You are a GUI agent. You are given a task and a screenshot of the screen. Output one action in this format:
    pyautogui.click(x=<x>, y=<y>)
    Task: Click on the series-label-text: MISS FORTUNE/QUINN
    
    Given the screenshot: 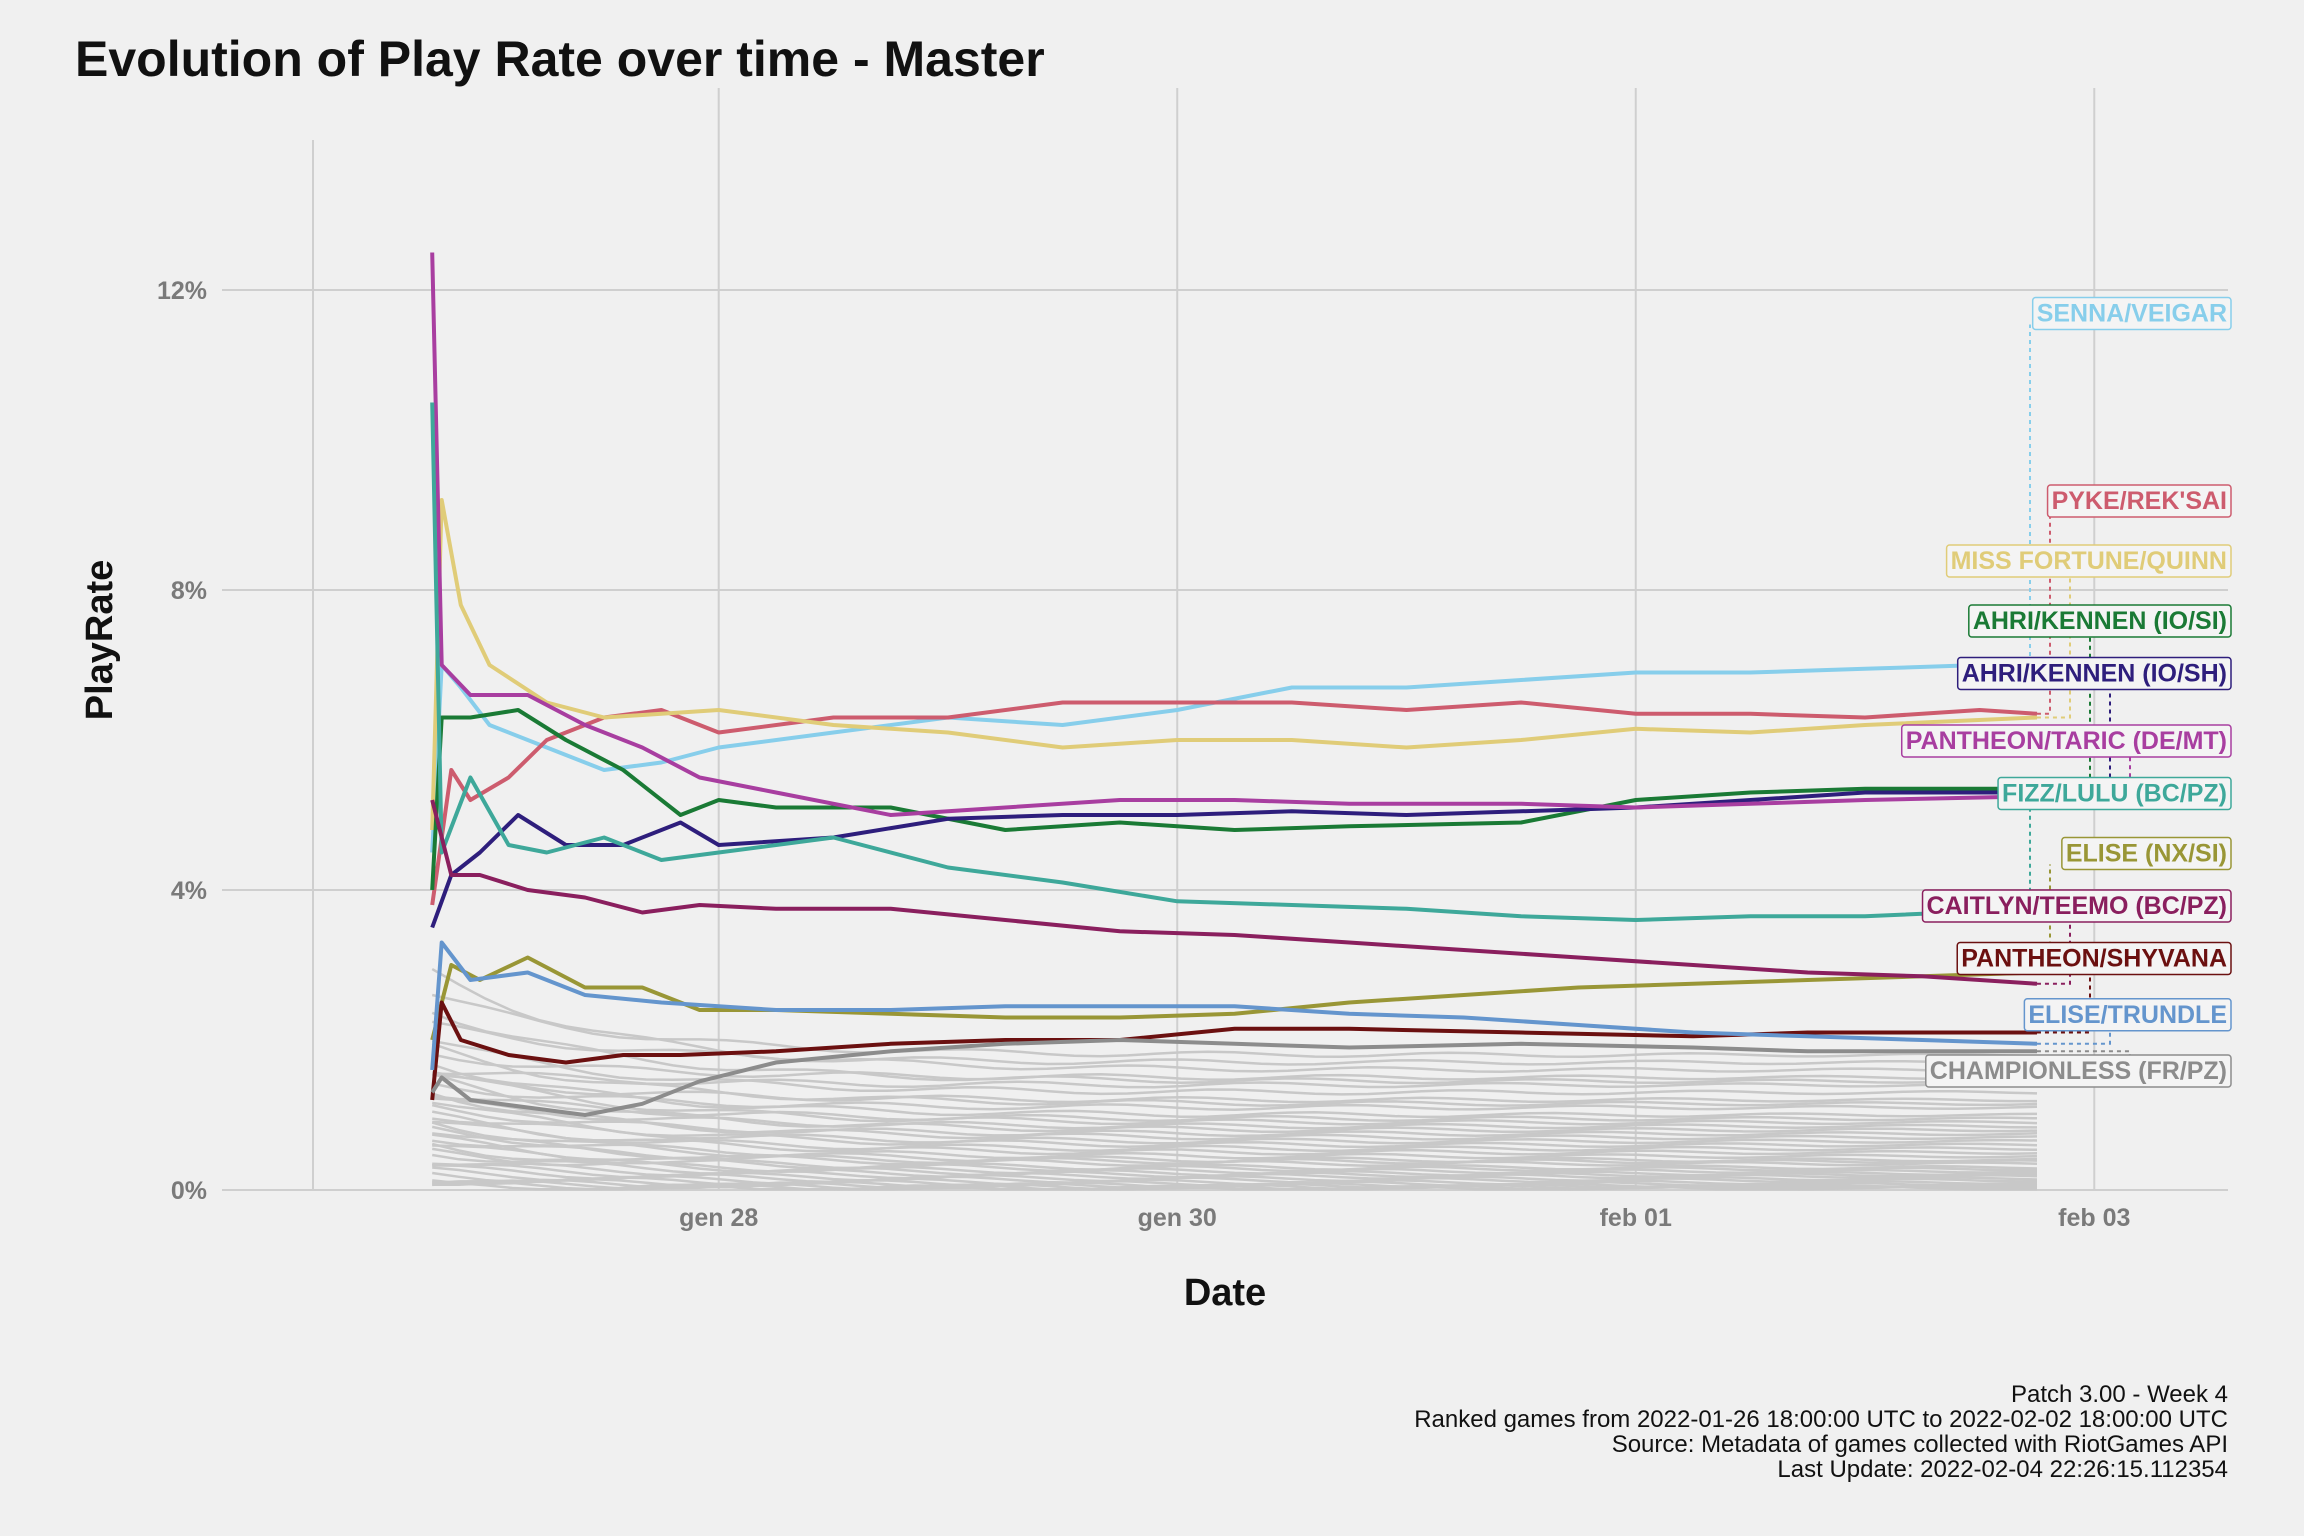 What is the action you would take?
    pyautogui.click(x=2089, y=561)
    